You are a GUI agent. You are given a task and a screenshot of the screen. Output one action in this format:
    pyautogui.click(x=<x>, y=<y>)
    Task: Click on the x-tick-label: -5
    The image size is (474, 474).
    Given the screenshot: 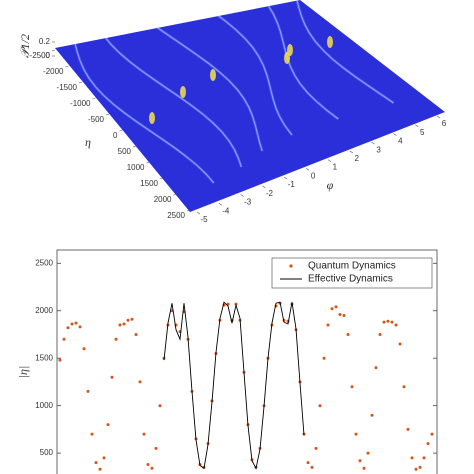 What is the action you would take?
    pyautogui.click(x=204, y=219)
    